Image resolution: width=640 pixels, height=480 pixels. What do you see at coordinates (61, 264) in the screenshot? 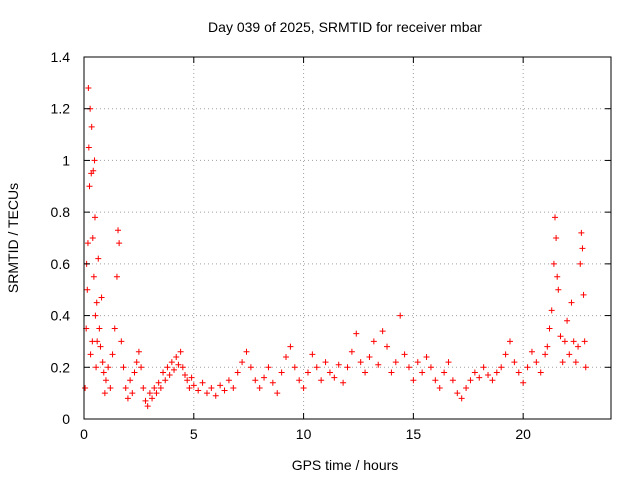
I see `y-tick-label: 0.6` at bounding box center [61, 264].